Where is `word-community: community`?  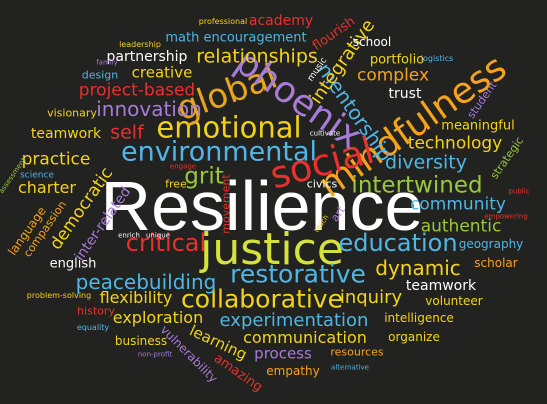
word-community: community is located at coordinates (458, 204).